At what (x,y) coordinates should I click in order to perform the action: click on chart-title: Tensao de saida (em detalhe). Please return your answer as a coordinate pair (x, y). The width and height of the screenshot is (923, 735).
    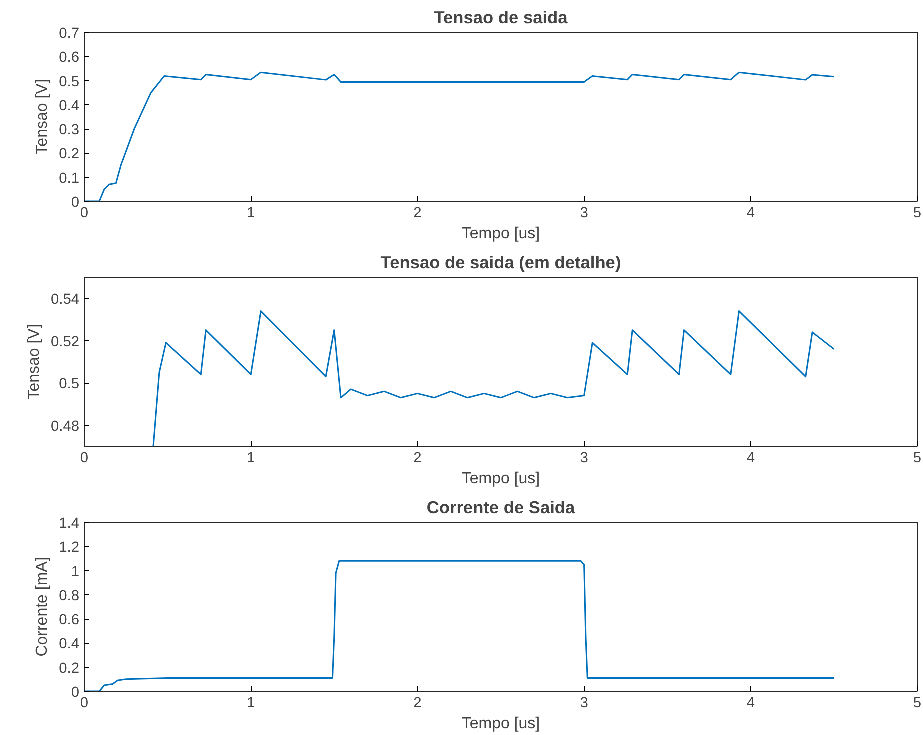
    Looking at the image, I should click on (501, 262).